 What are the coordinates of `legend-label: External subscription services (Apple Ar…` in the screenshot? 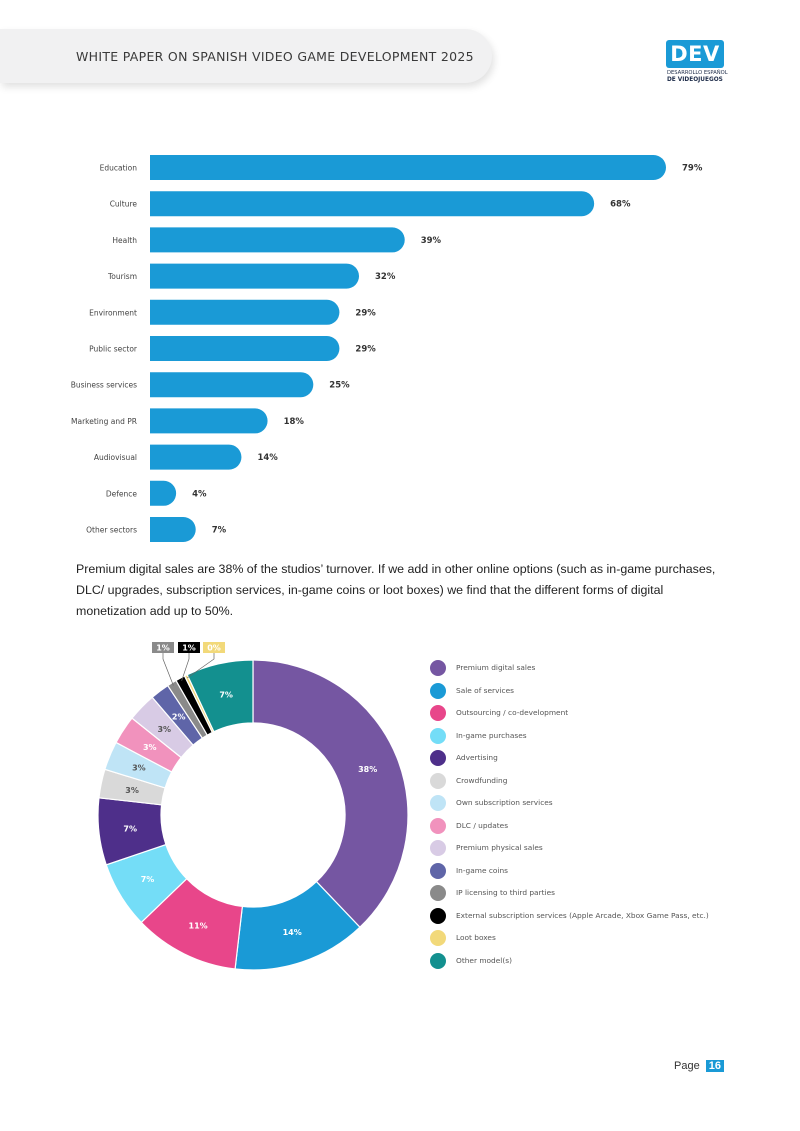 It's located at (582, 915).